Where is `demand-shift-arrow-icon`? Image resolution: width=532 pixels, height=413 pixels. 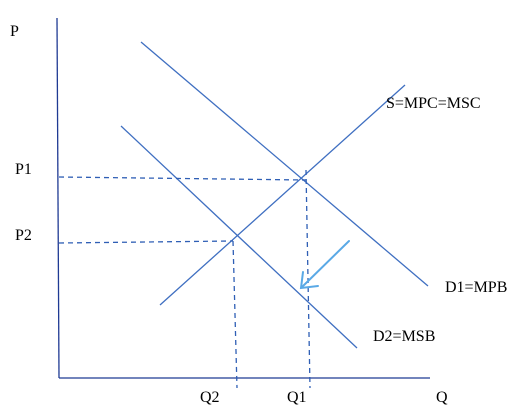 demand-shift-arrow-icon is located at coordinates (324, 265).